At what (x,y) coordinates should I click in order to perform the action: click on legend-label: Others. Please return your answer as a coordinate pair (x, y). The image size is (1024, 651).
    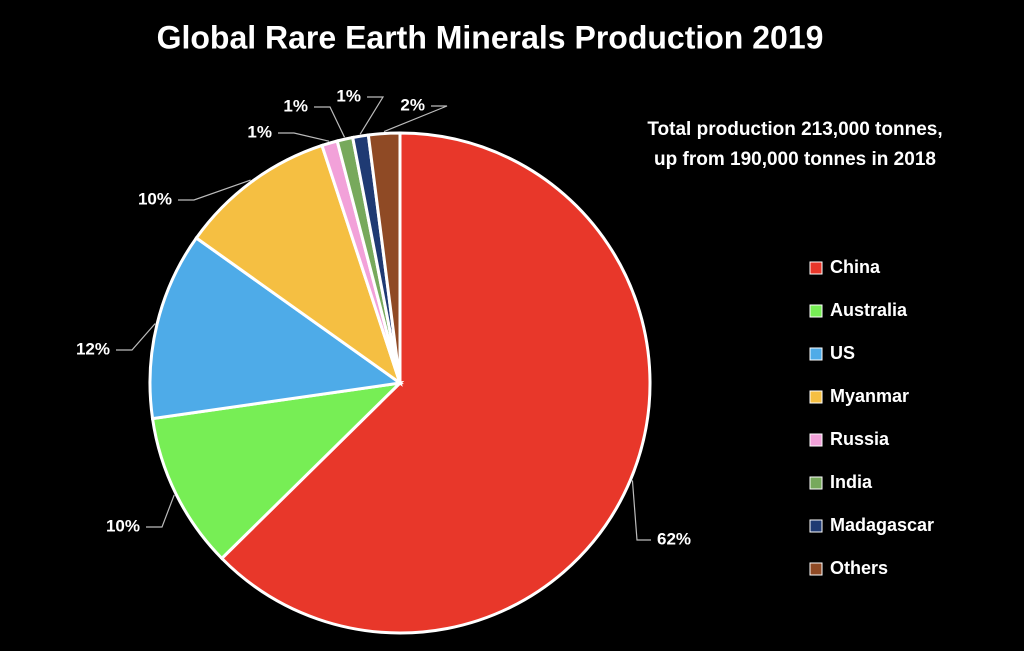
    Looking at the image, I should click on (859, 568).